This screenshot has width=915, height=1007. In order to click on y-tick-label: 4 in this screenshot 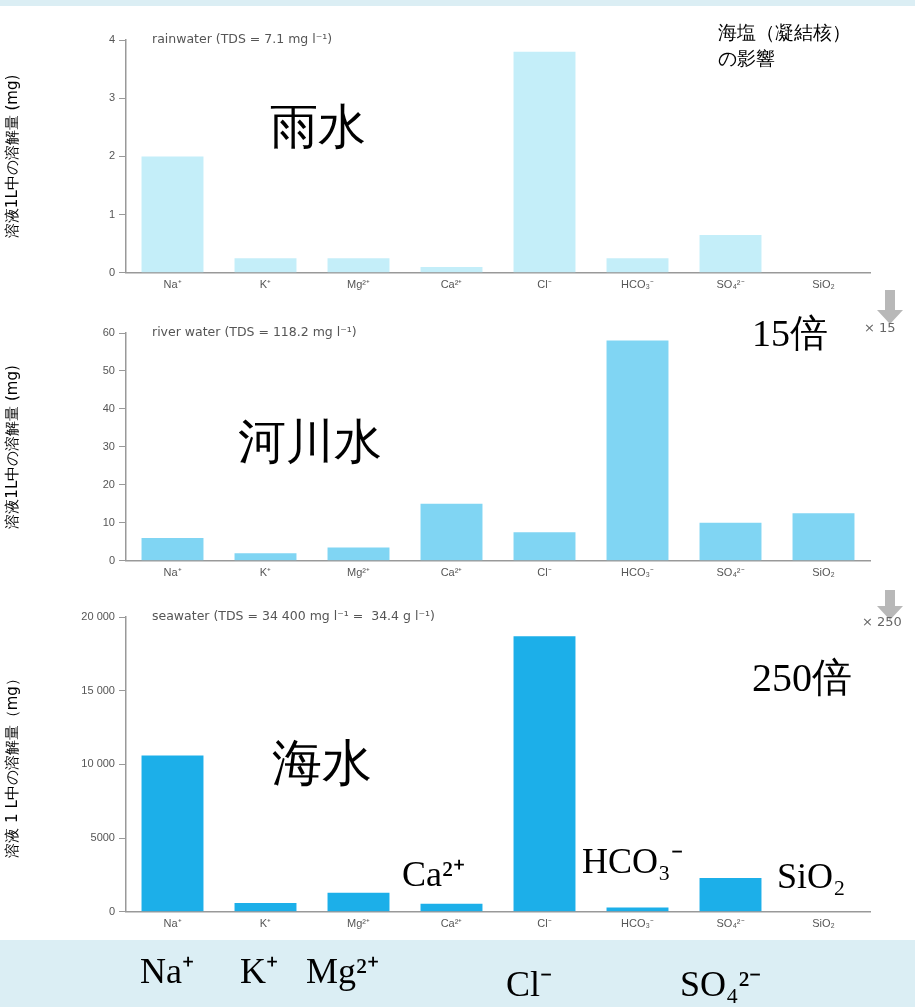, I will do `click(111, 39)`.